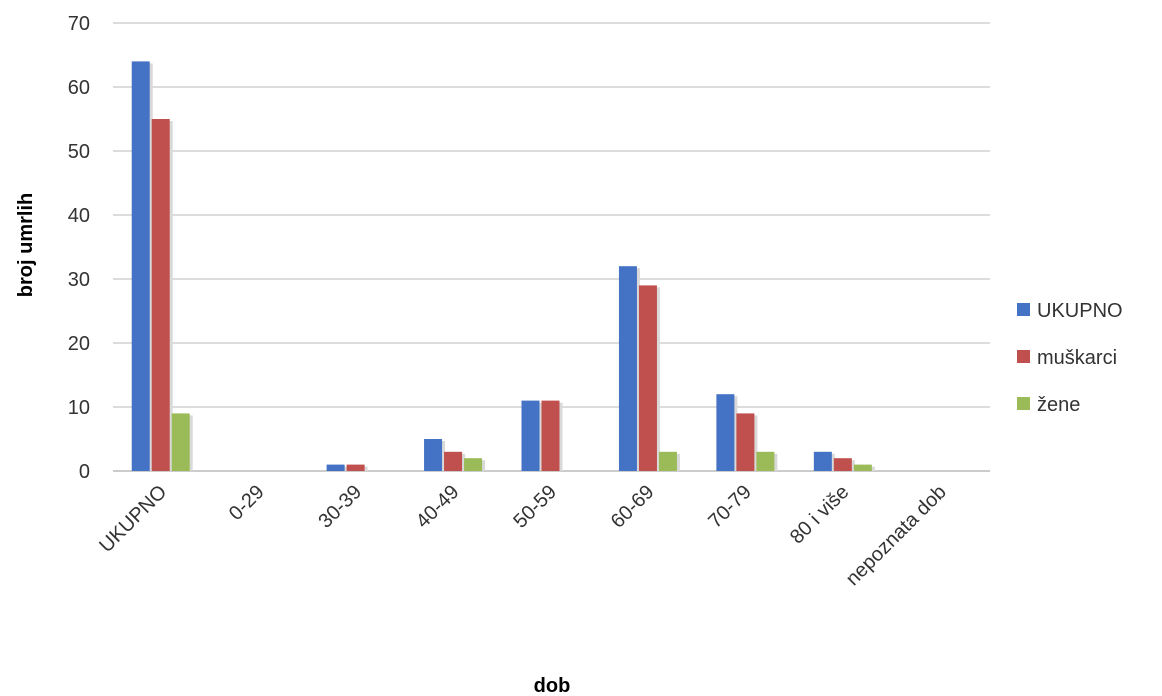 This screenshot has height=696, width=1162. I want to click on y-tick-label: 60, so click(79, 88).